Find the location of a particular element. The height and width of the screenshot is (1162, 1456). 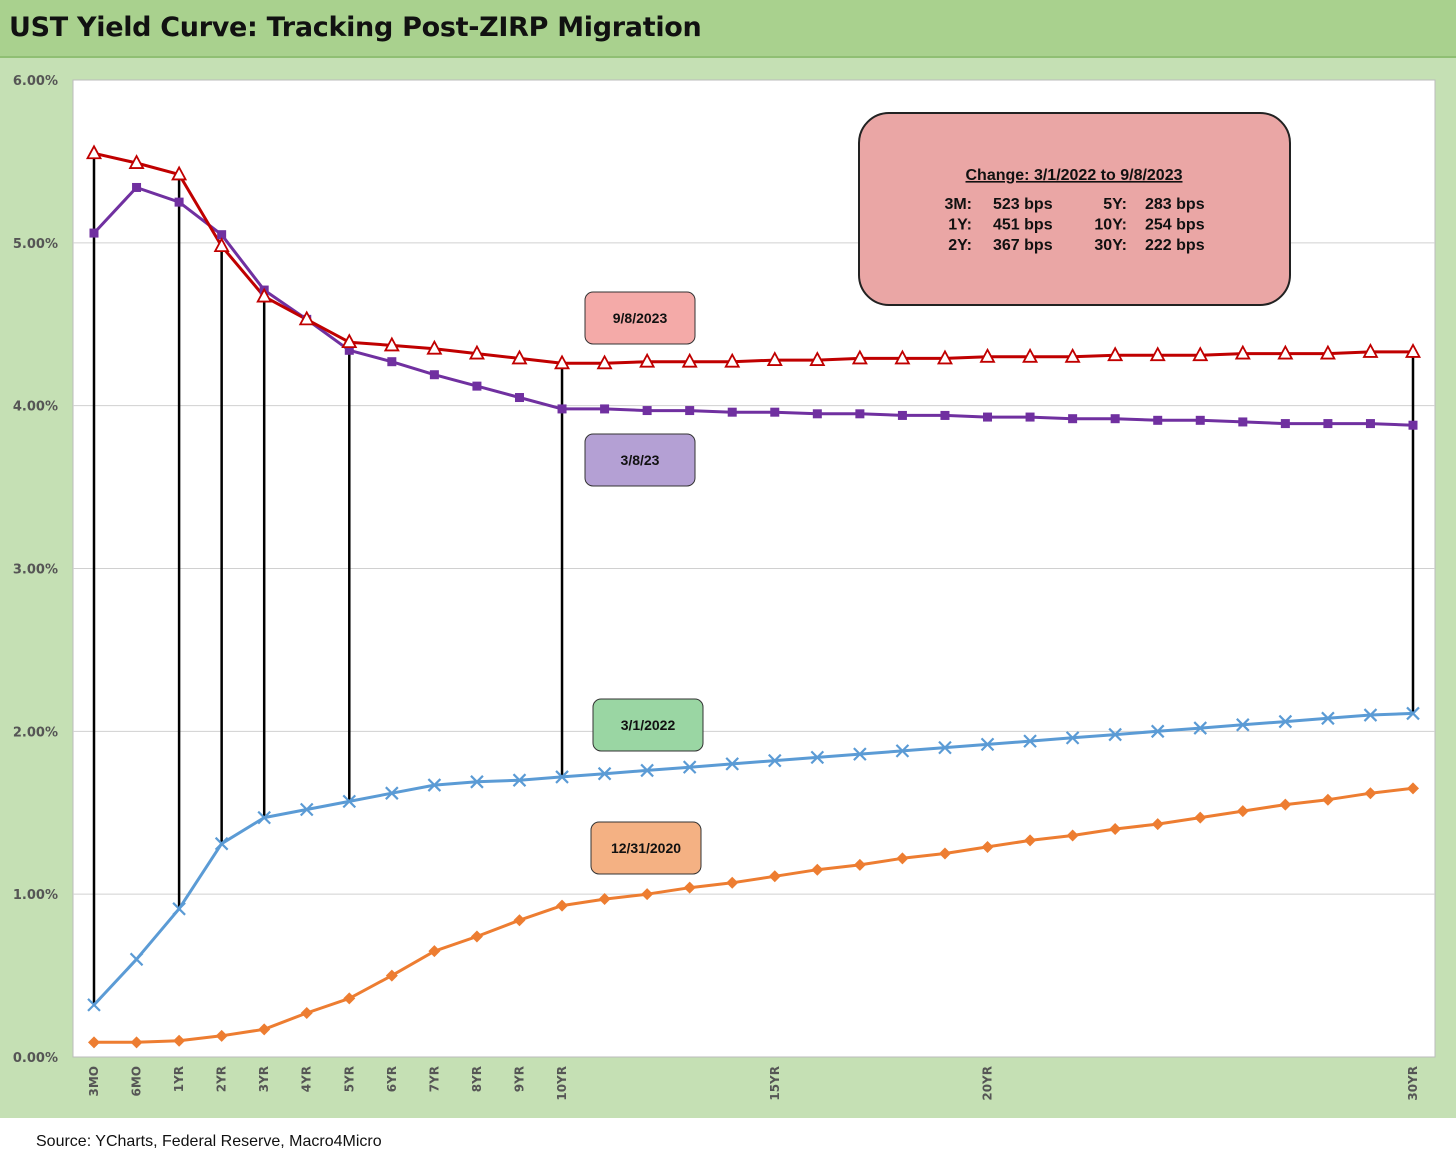

x-tick-label: 15YR is located at coordinates (775, 1083).